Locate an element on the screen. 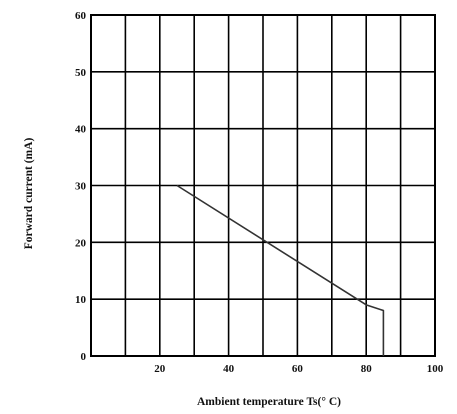 The height and width of the screenshot is (414, 457). y-tick-label: 40 is located at coordinates (81, 130).